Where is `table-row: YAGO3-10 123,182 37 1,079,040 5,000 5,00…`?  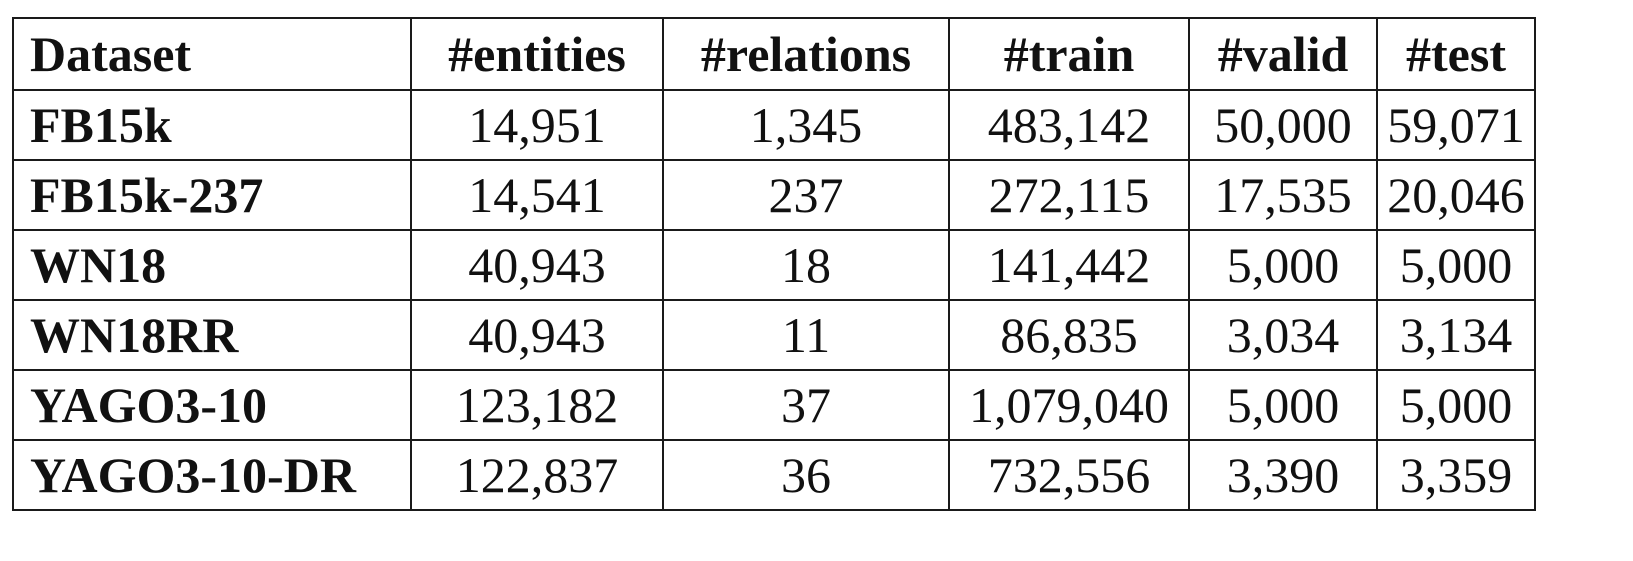 table-row: YAGO3-10 123,182 37 1,079,040 5,000 5,00… is located at coordinates (774, 405).